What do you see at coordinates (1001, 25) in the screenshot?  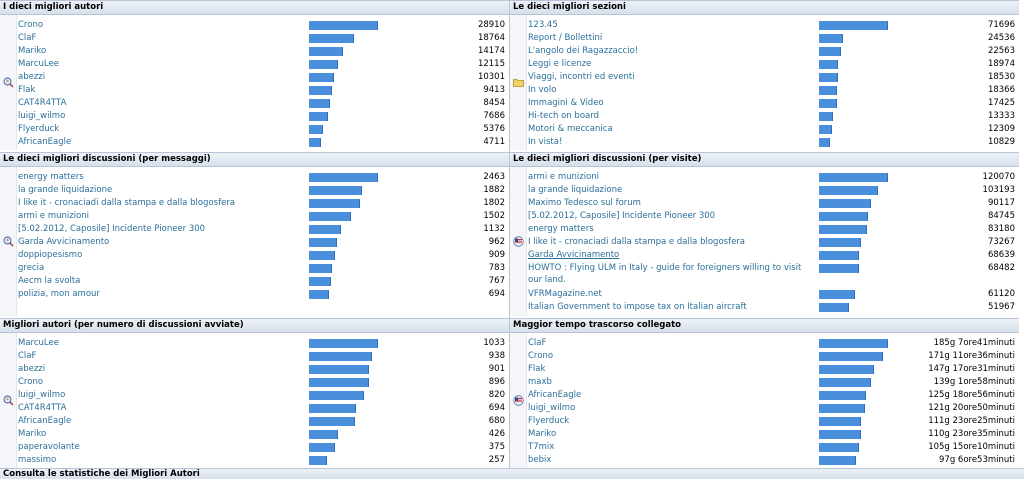 I see `item-value: 71696` at bounding box center [1001, 25].